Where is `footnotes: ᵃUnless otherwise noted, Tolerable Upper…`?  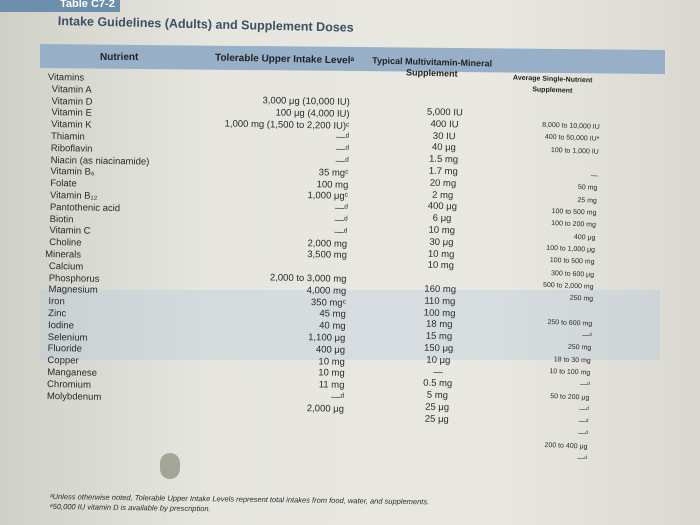
footnotes: ᵃUnless otherwise noted, Tolerable Upper… is located at coordinates (240, 504).